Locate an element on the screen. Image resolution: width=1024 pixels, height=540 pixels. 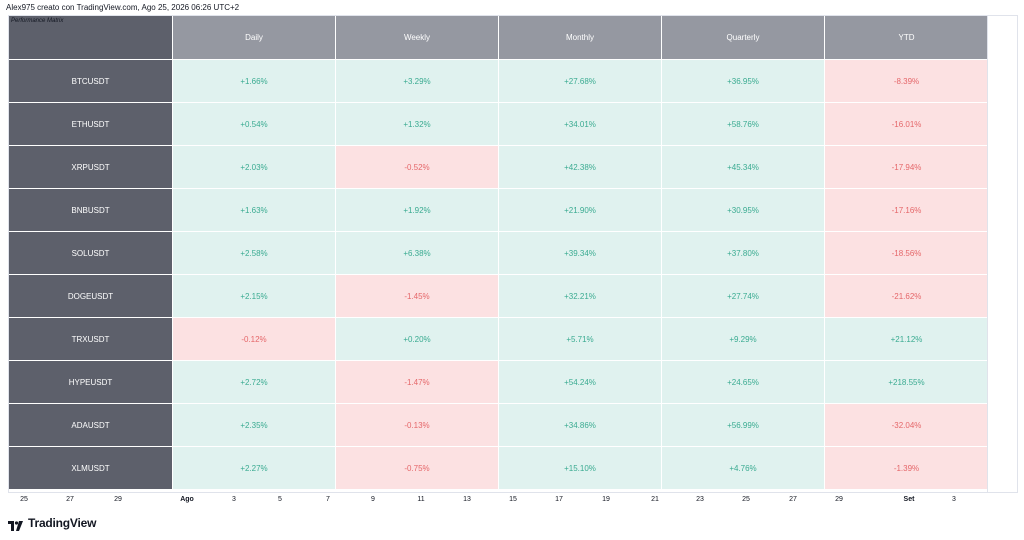
performance-cell: +58.76% is located at coordinates (743, 124).